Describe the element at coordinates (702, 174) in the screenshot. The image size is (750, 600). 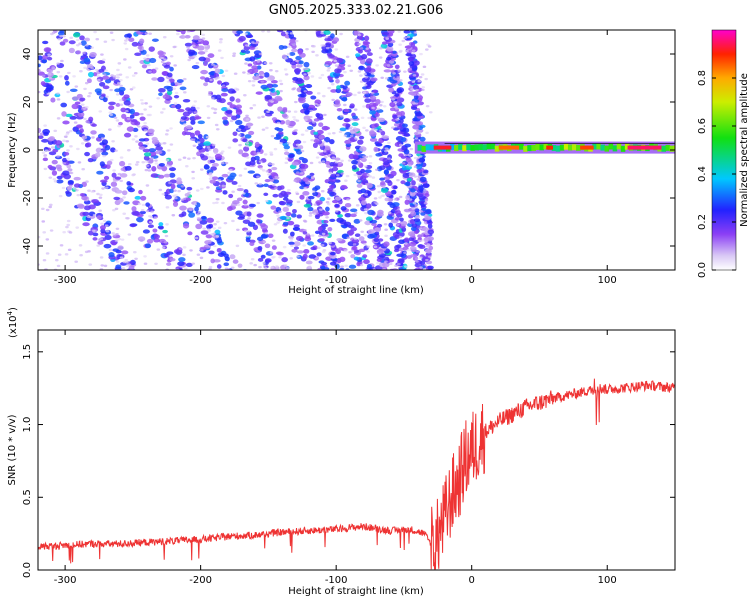
I see `colorbar-tick-label: 0.4` at that location.